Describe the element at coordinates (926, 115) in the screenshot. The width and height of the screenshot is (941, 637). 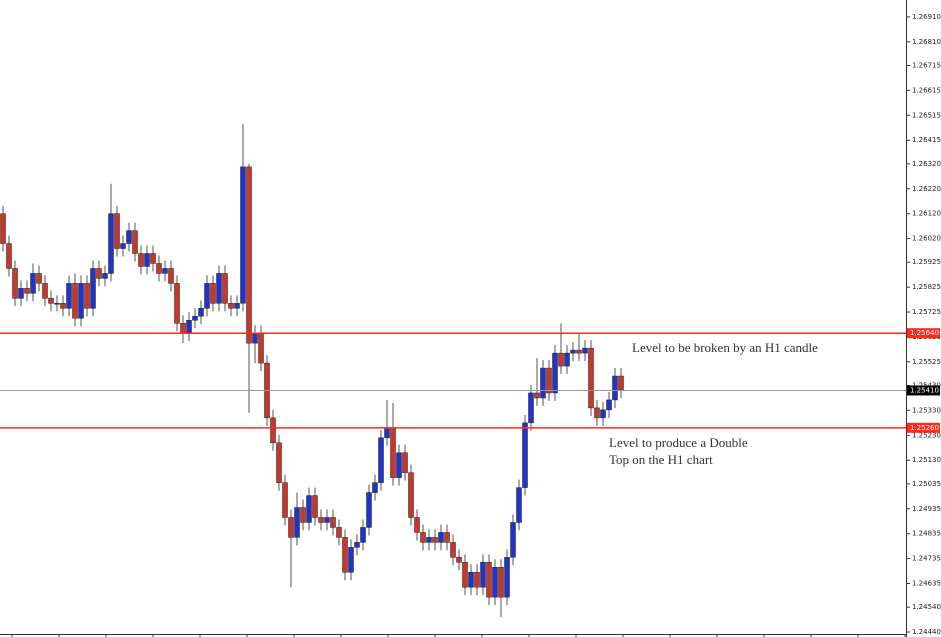
I see `y-tick-label: 1.26515` at that location.